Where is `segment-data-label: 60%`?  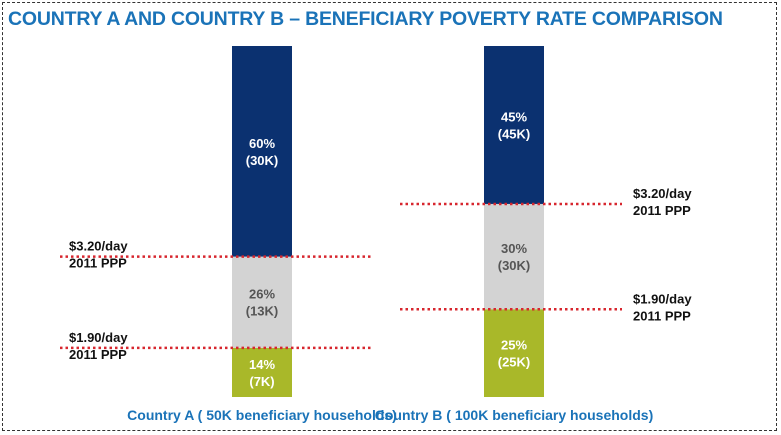
segment-data-label: 60% is located at coordinates (262, 143).